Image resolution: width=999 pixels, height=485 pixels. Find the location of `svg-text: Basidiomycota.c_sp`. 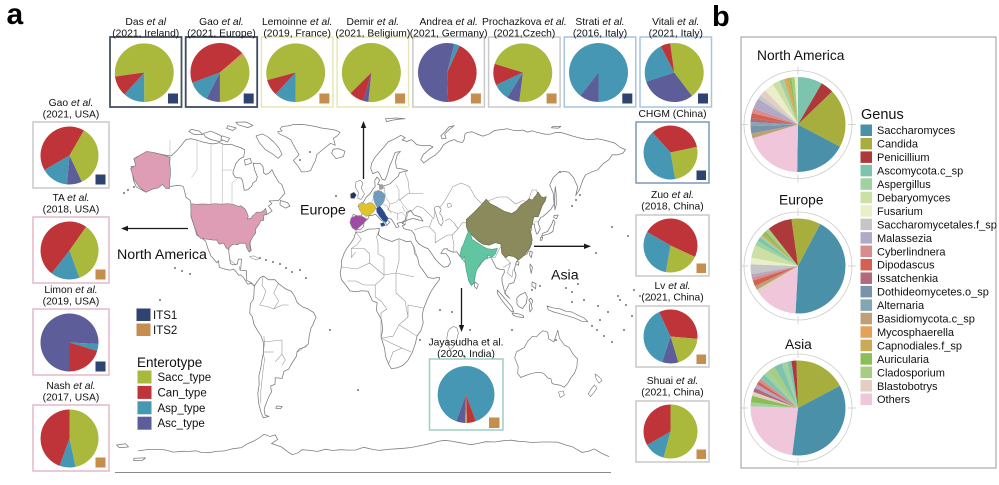

svg-text: Basidiomycota.c_sp is located at coordinates (926, 320).